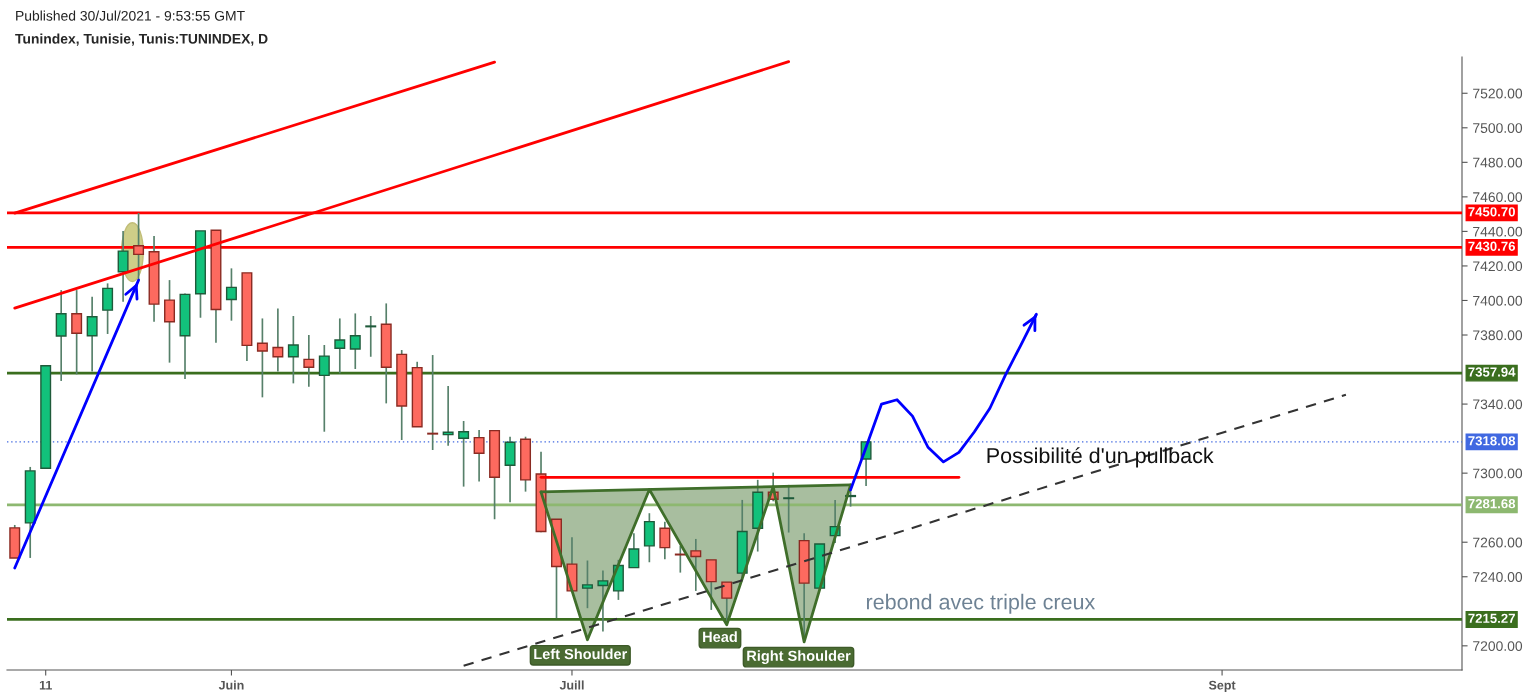  What do you see at coordinates (1498, 473) in the screenshot?
I see `y-tick-label: 7300.00` at bounding box center [1498, 473].